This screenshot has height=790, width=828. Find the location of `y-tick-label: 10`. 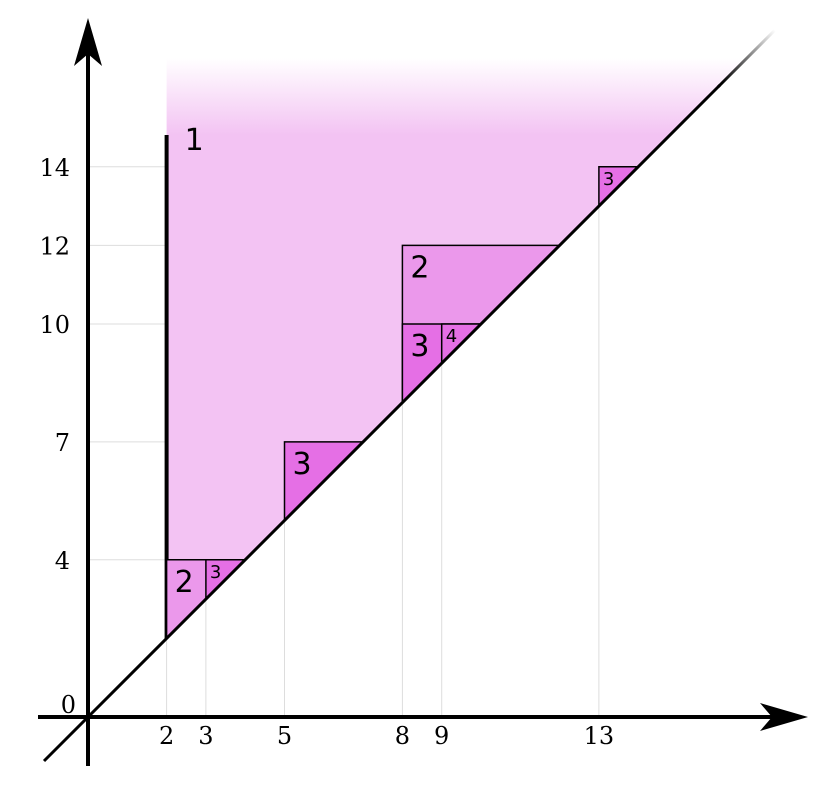

y-tick-label: 10 is located at coordinates (54, 325).